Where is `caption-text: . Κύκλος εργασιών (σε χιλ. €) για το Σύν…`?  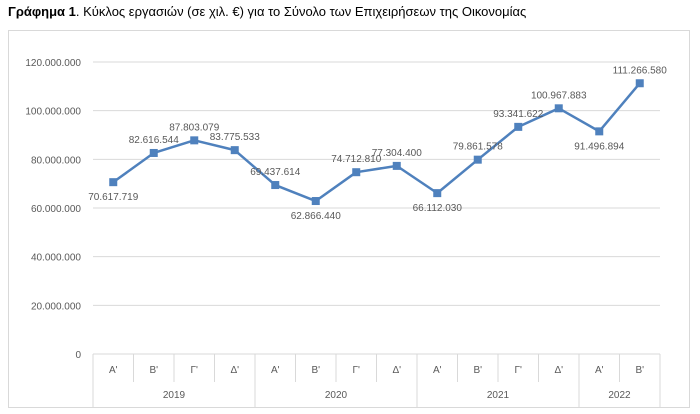
caption-text: . Κύκλος εργασιών (σε χιλ. €) για το Σύν… is located at coordinates (301, 11).